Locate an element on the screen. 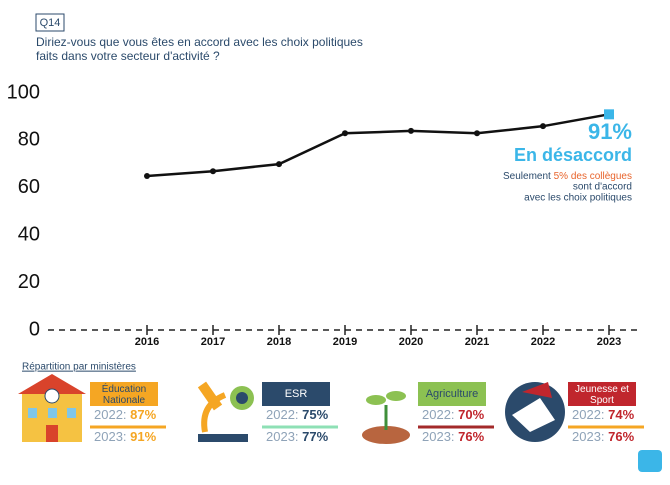 This screenshot has width=670, height=485. note-highlight: 5% des collègues is located at coordinates (593, 176).